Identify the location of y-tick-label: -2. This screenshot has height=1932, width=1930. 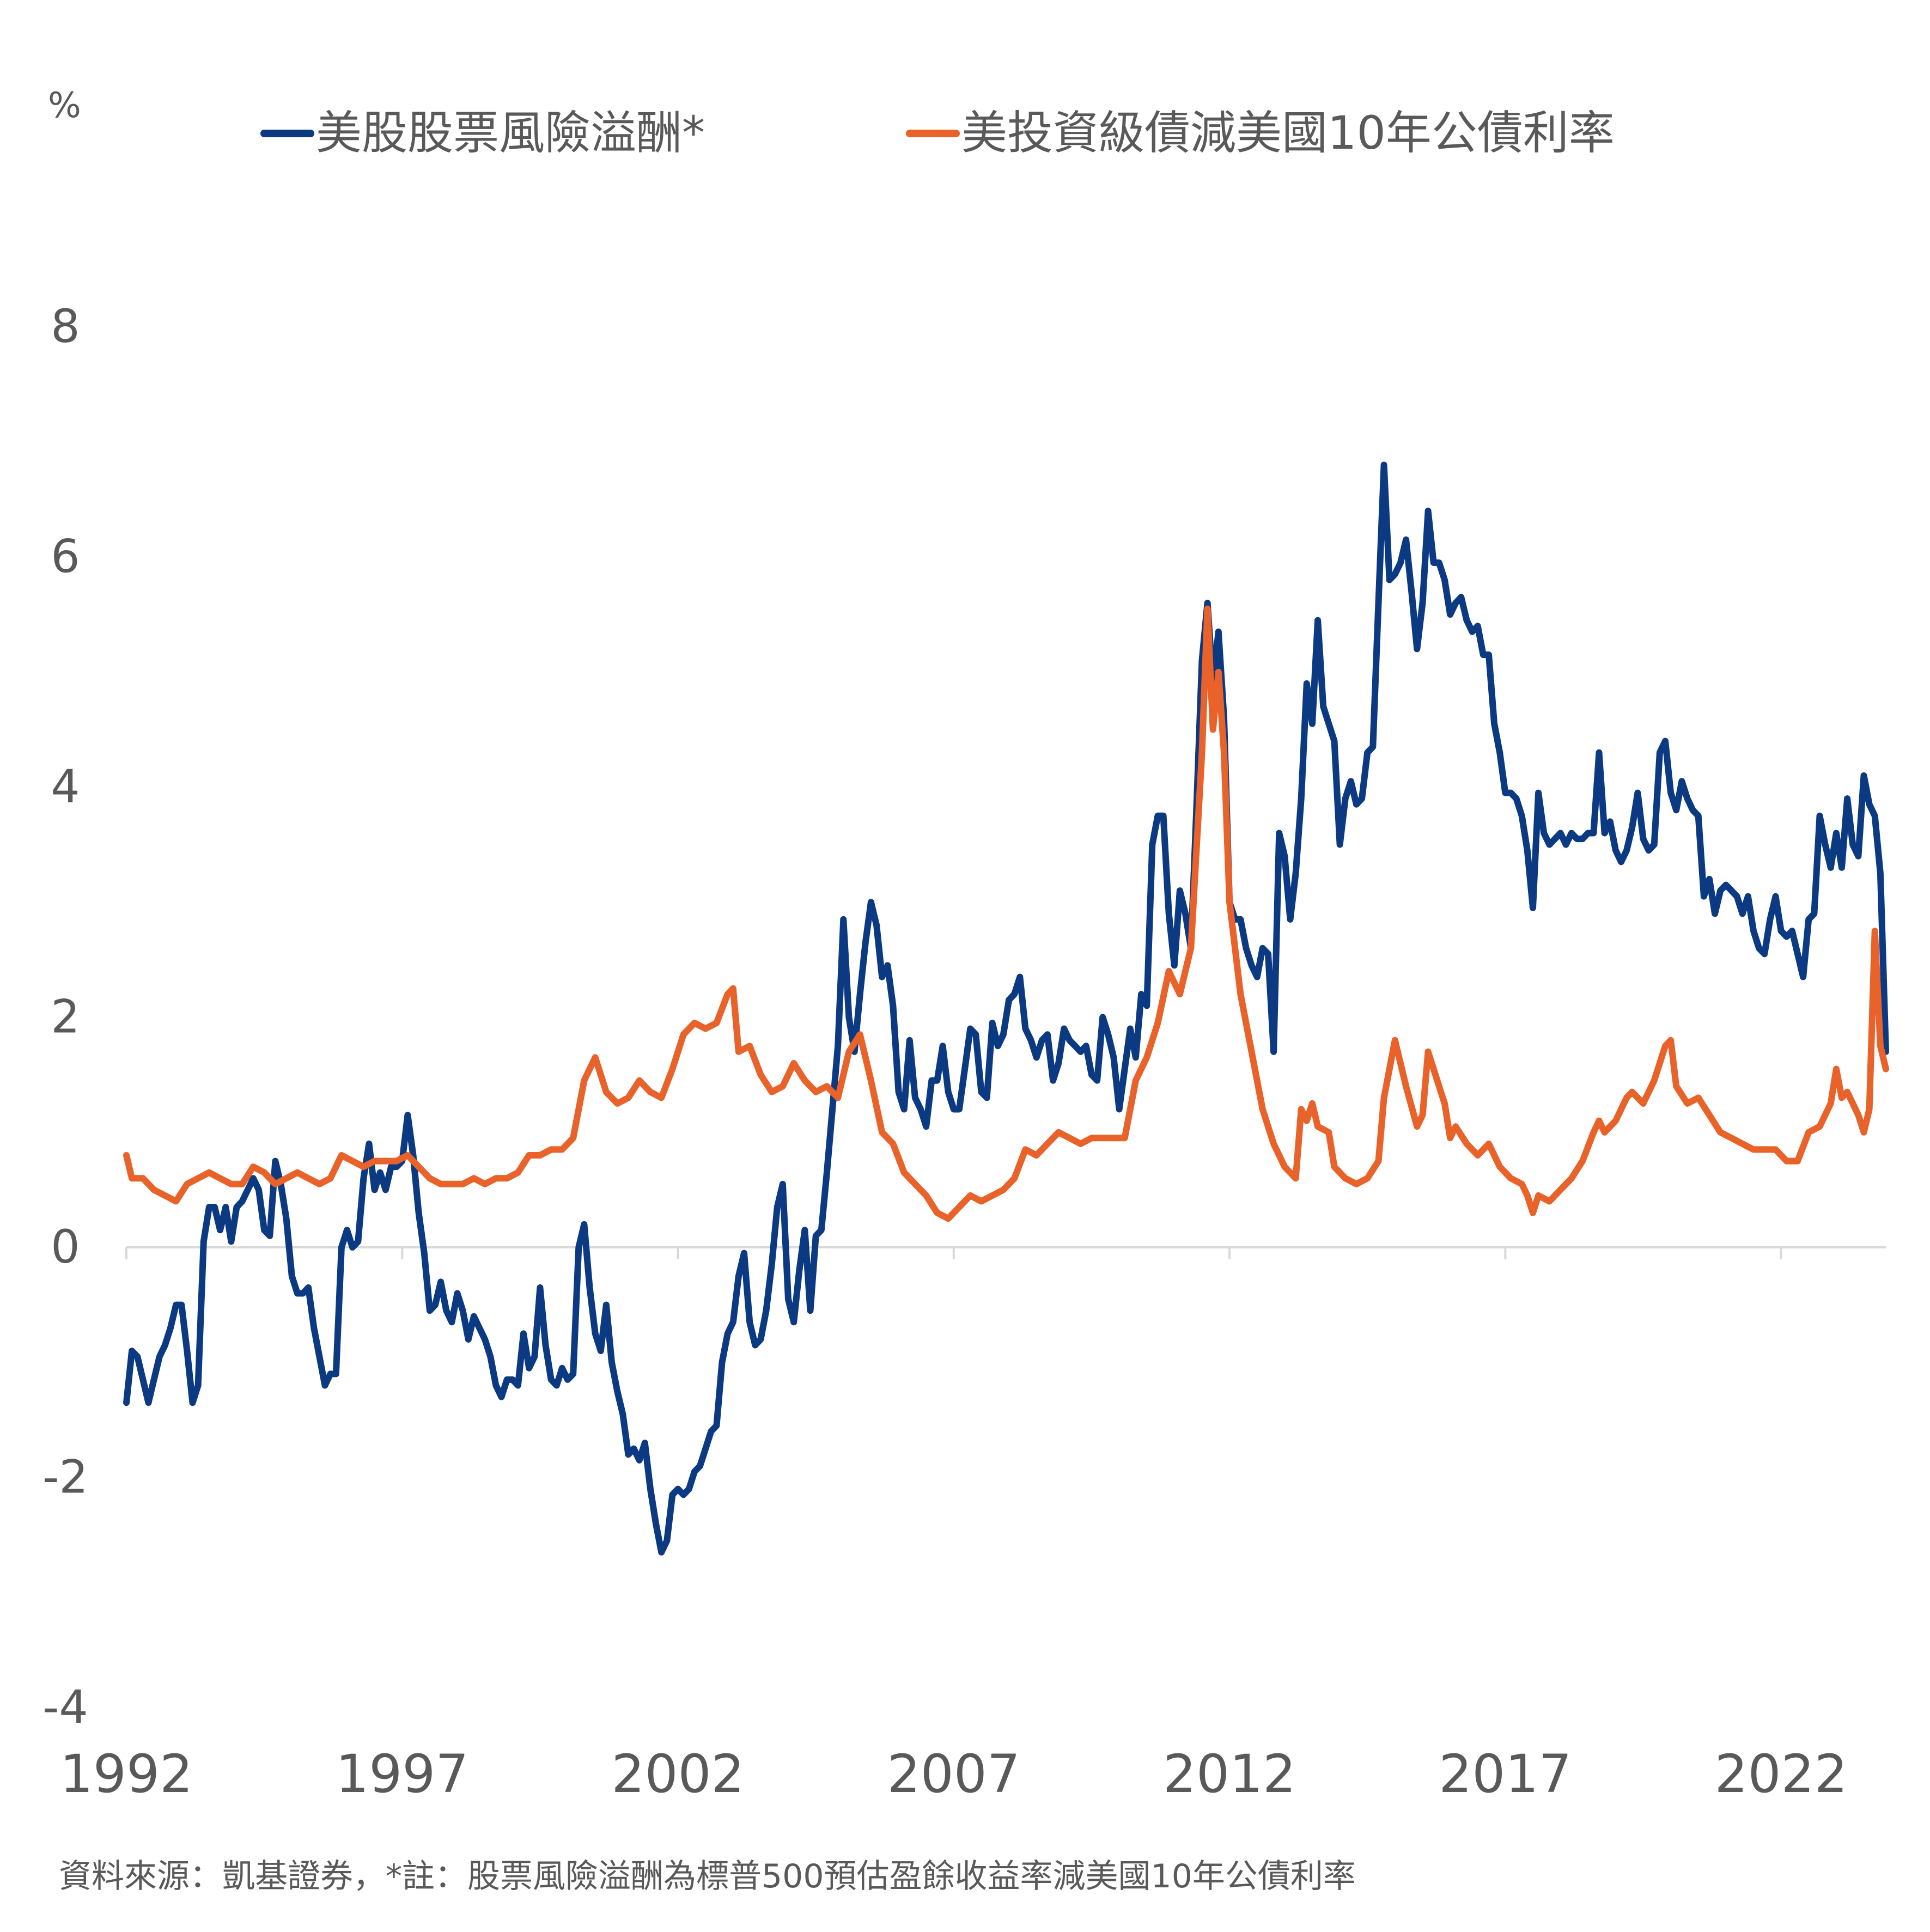
(65, 1477).